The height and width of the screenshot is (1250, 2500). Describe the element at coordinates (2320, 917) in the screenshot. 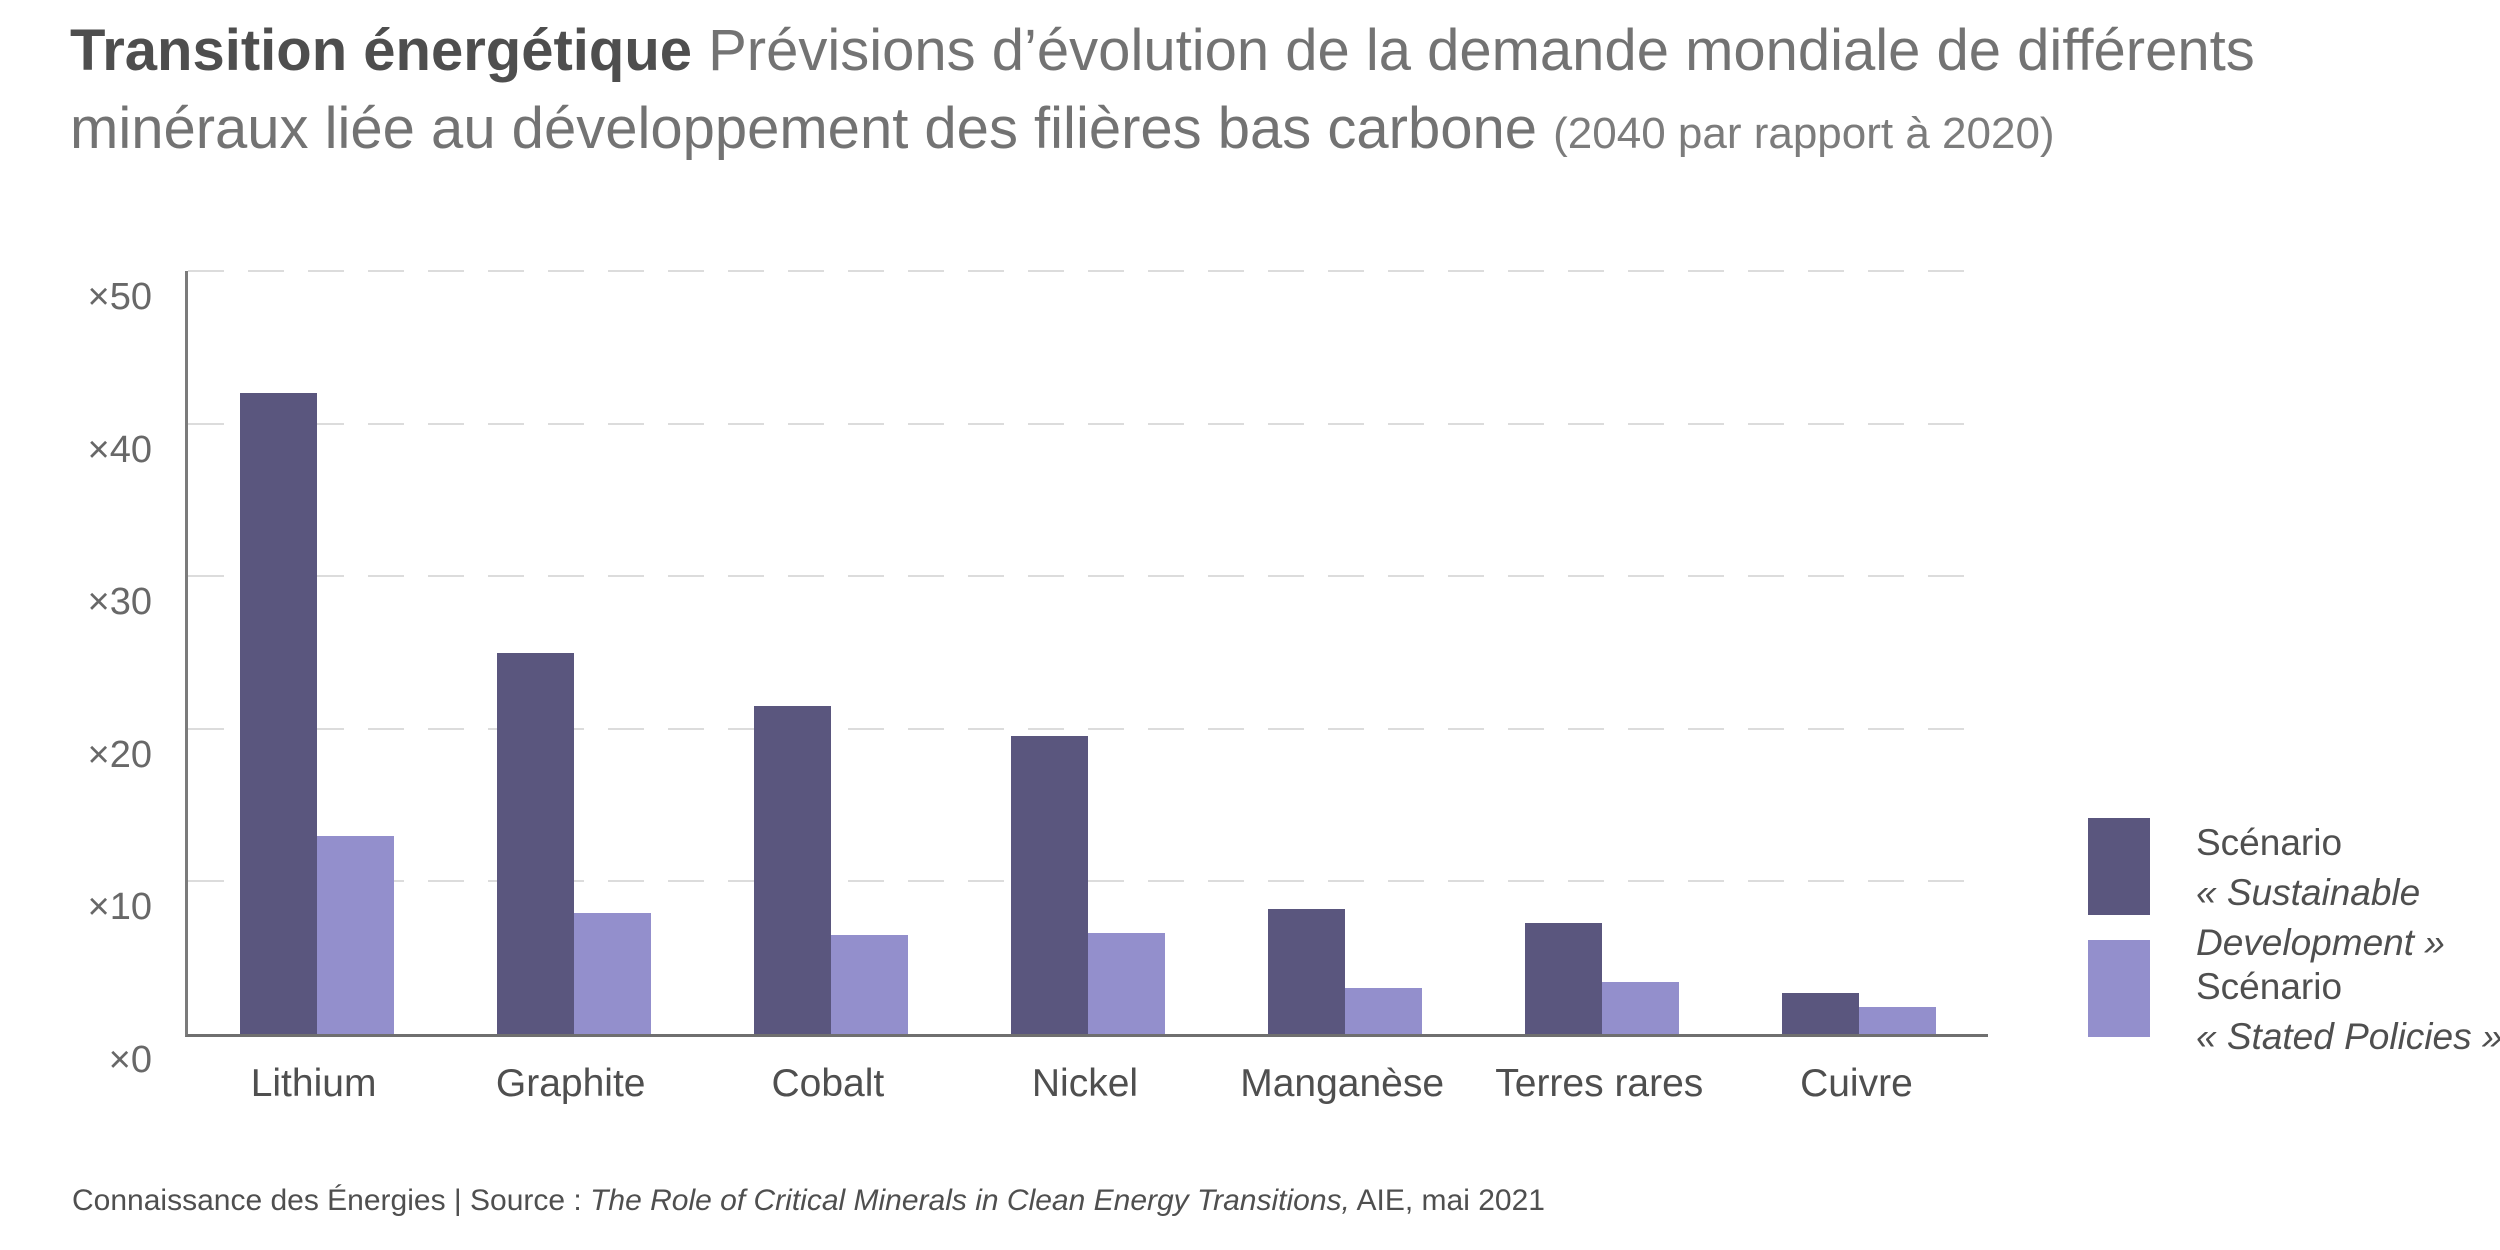

I see `legend-label-scenario: « Sustainable Development »` at that location.